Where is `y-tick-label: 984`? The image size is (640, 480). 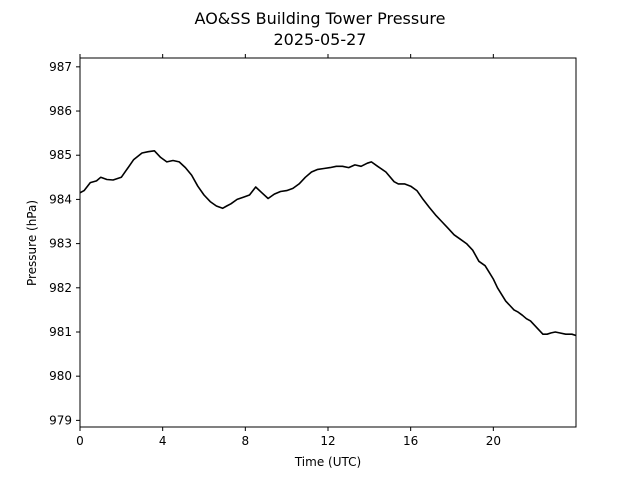
y-tick-label: 984 is located at coordinates (60, 199).